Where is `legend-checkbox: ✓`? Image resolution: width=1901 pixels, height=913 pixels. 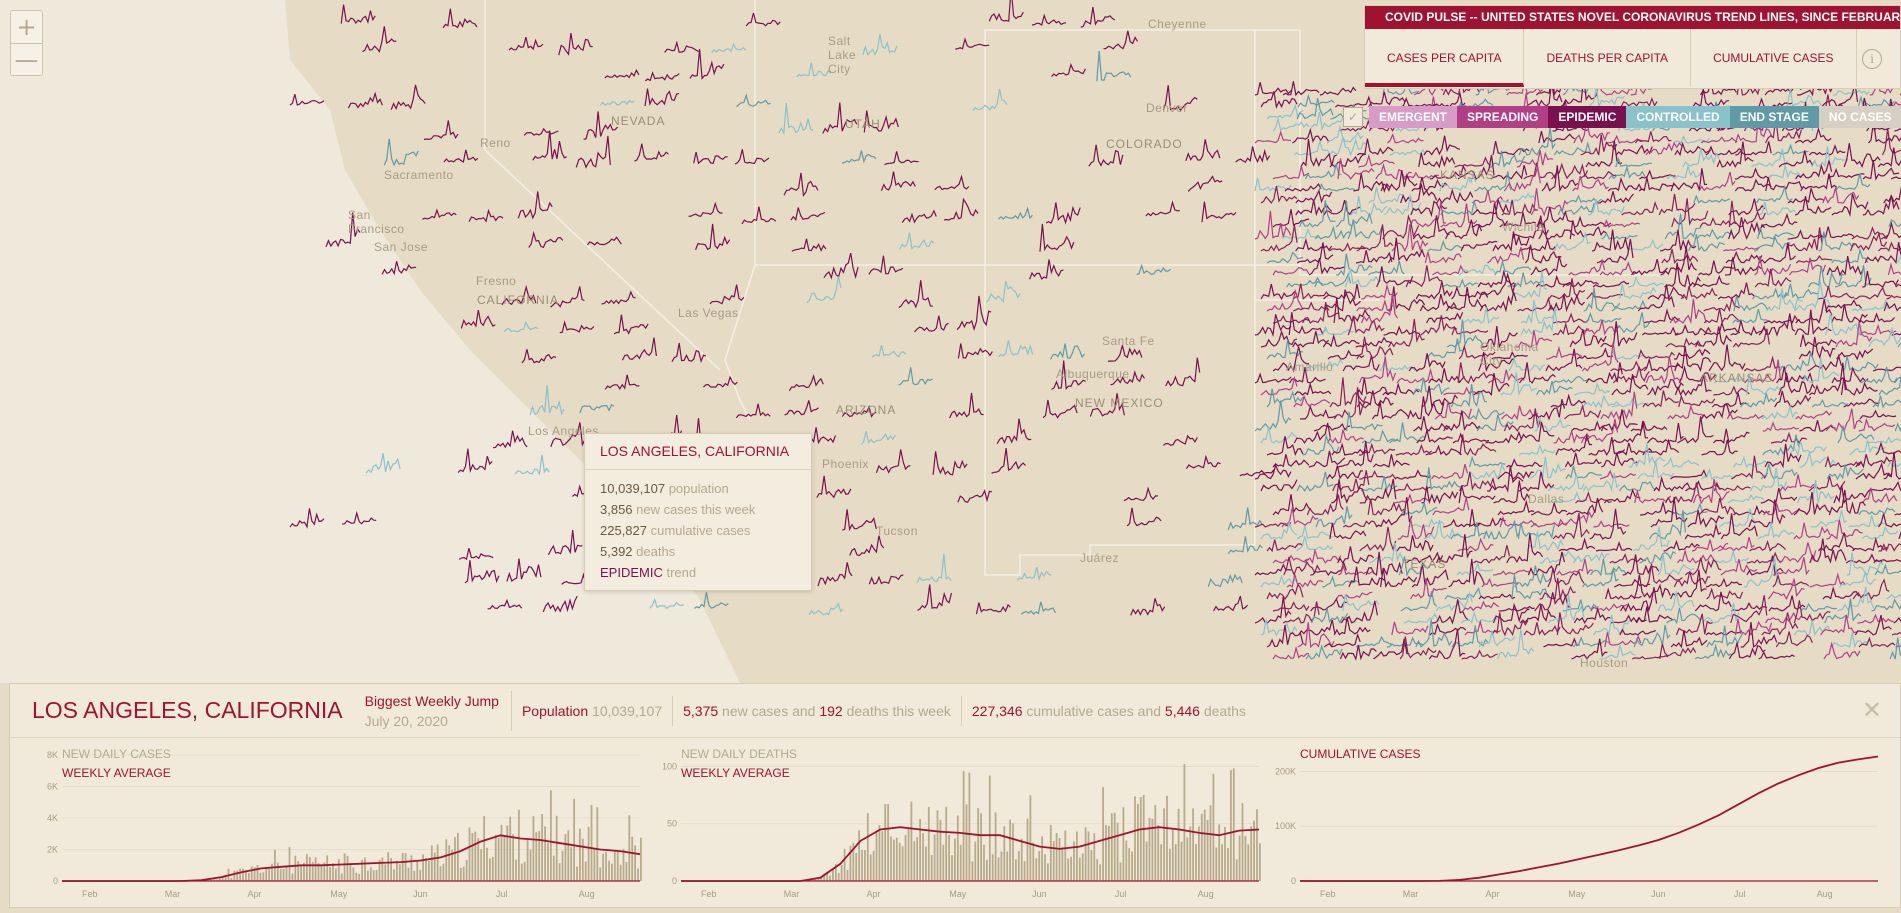
legend-checkbox: ✓ is located at coordinates (1353, 117).